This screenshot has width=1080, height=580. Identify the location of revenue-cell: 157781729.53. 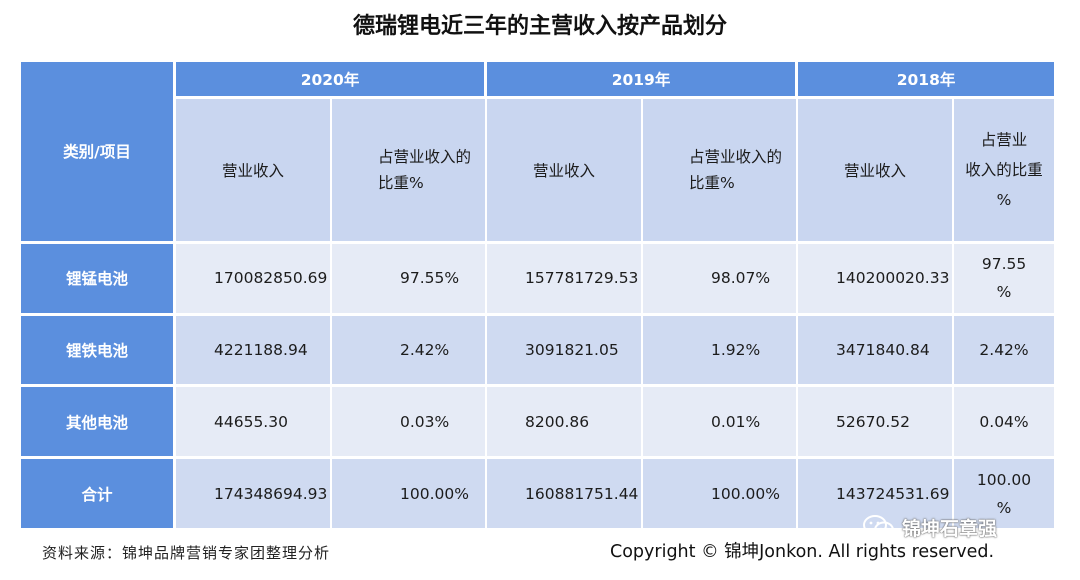
(565, 279).